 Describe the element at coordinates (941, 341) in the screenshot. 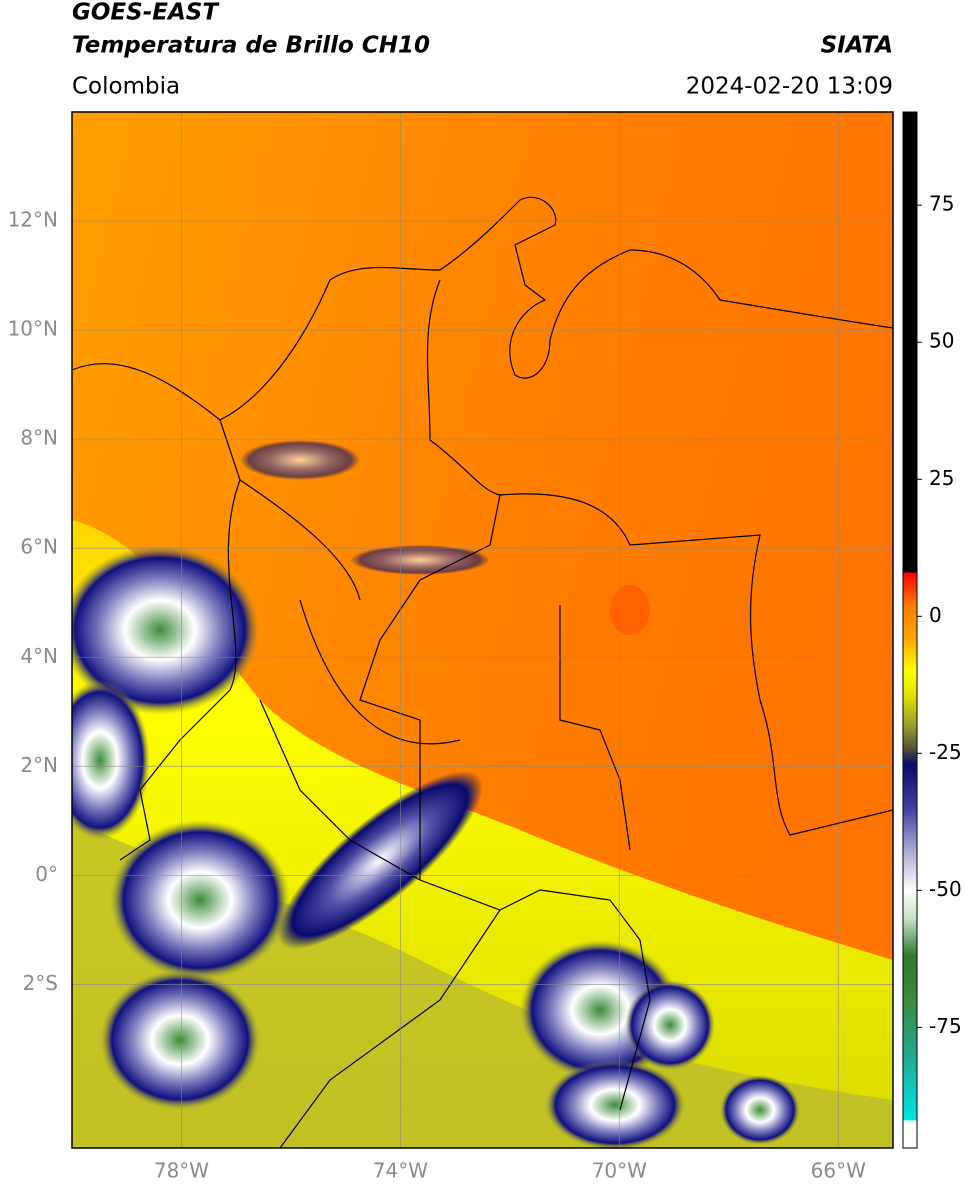

I see `colorbar-tick-label: 50` at that location.